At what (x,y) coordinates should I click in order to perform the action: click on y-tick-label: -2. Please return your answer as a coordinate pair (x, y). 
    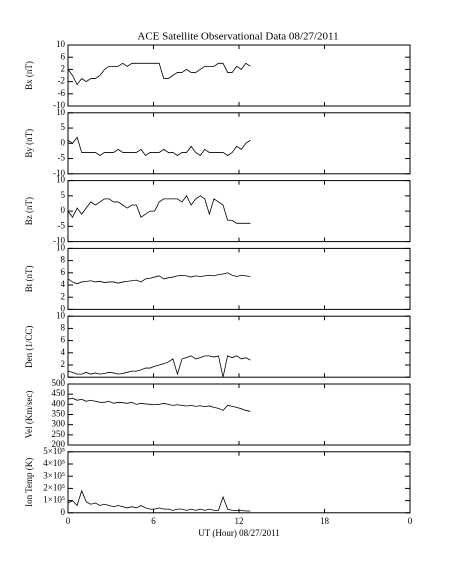
    Looking at the image, I should click on (62, 81).